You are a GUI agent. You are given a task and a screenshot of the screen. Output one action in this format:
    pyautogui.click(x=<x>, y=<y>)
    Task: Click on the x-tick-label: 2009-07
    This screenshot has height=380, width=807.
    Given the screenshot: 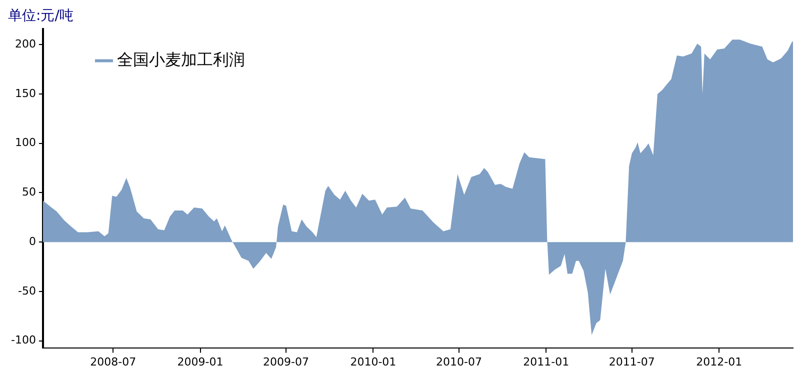 What is the action you would take?
    pyautogui.click(x=286, y=361)
    